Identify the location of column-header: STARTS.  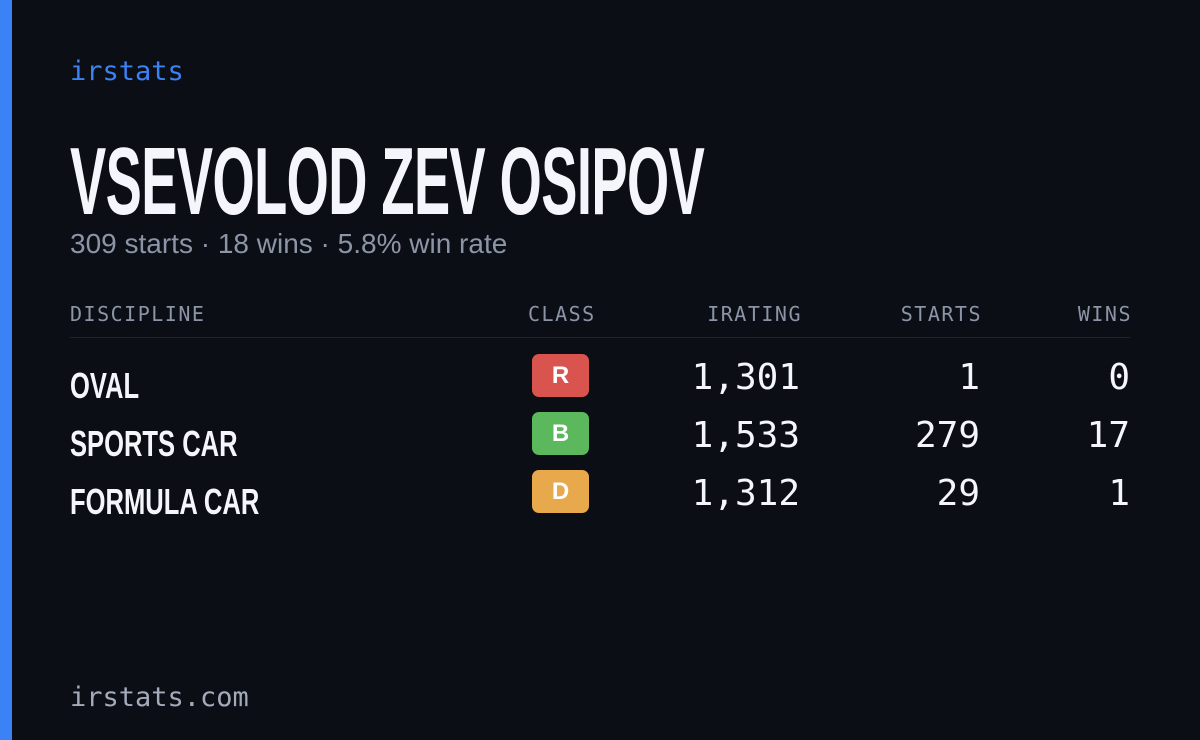
(941, 314).